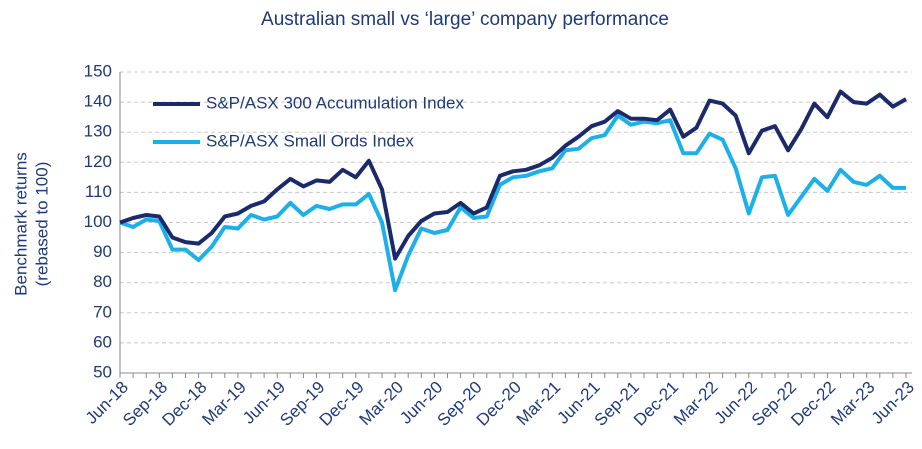 This screenshot has width=922, height=449. What do you see at coordinates (102, 281) in the screenshot?
I see `y-tick-label: 80` at bounding box center [102, 281].